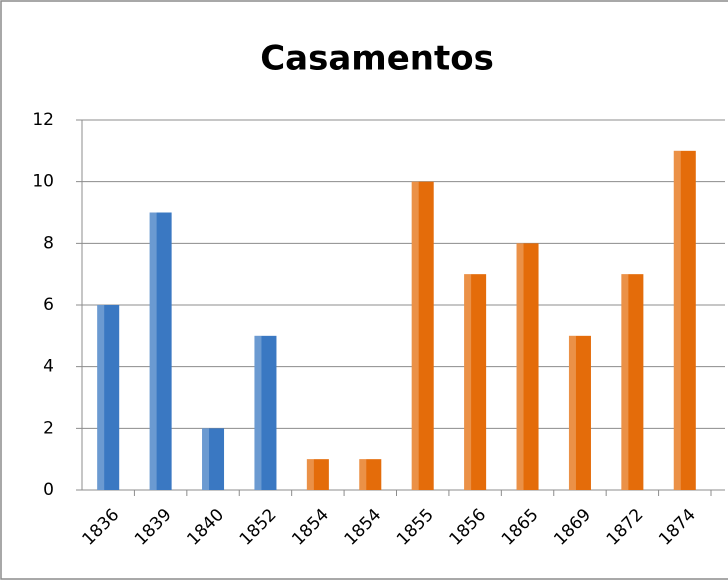  What do you see at coordinates (43, 120) in the screenshot?
I see `y-tick-label: 12` at bounding box center [43, 120].